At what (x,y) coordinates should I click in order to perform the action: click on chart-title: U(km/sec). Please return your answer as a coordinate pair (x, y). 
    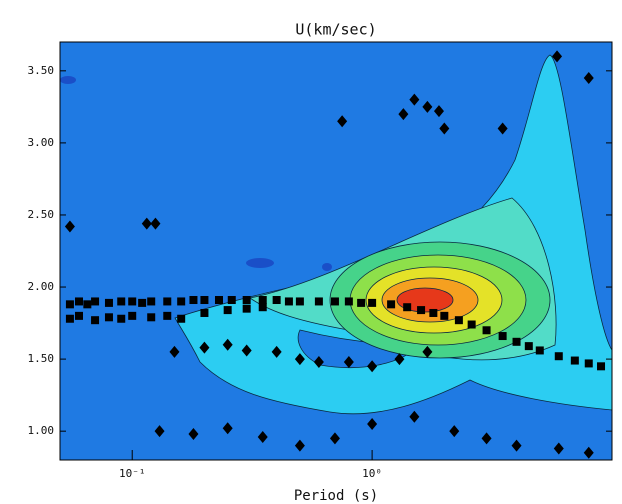
    Looking at the image, I should click on (335, 30).